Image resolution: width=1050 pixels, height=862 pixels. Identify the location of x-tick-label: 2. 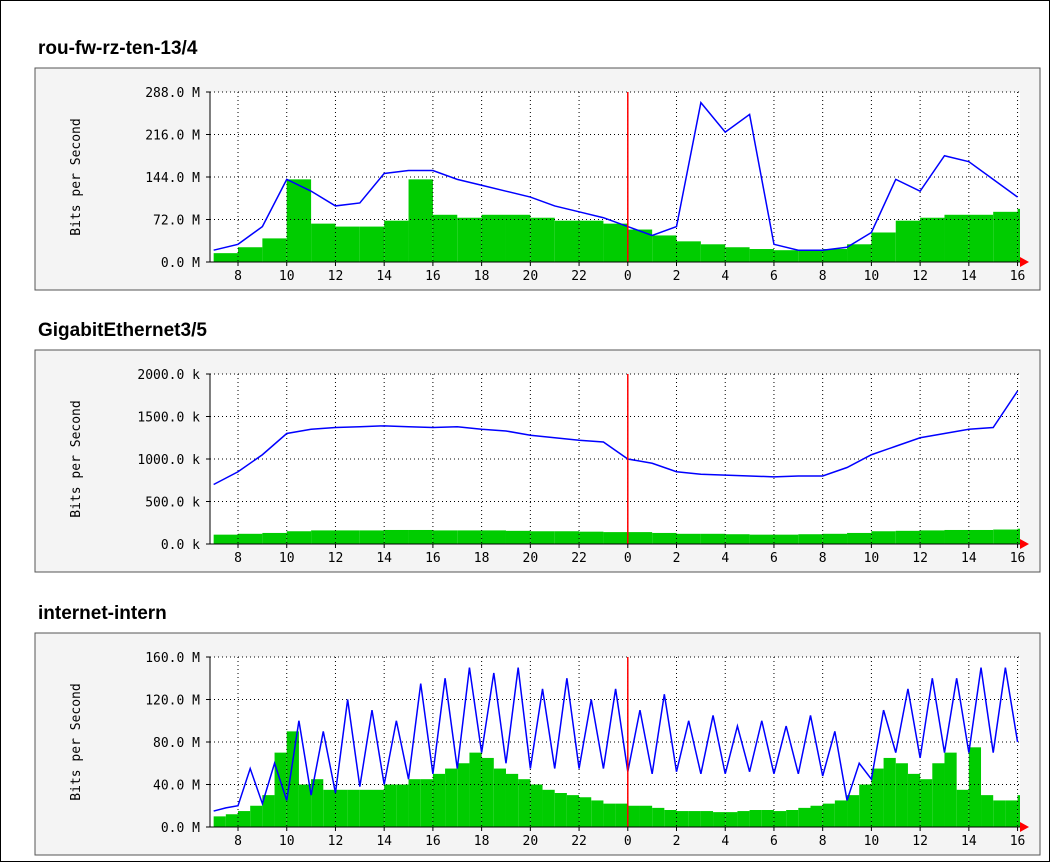
(677, 558).